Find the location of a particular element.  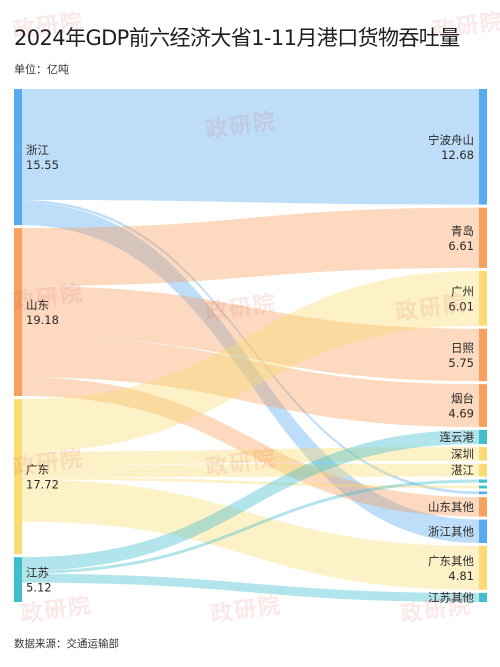

target-label-广州: 广州 is located at coordinates (462, 291).